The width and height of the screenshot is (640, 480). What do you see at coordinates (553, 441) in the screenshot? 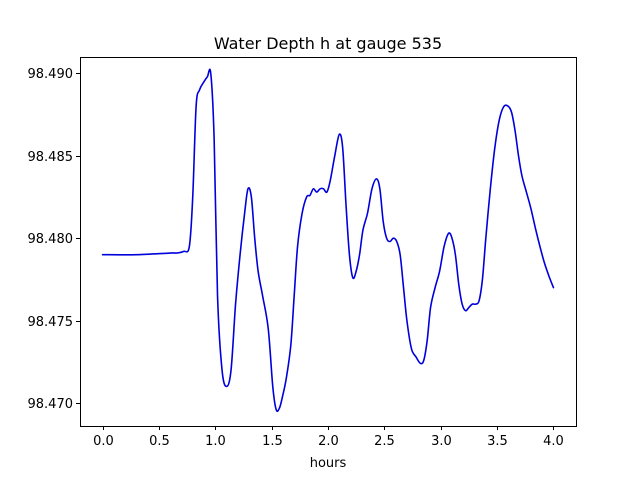
I see `x-tick-label: 4.0` at bounding box center [553, 441].